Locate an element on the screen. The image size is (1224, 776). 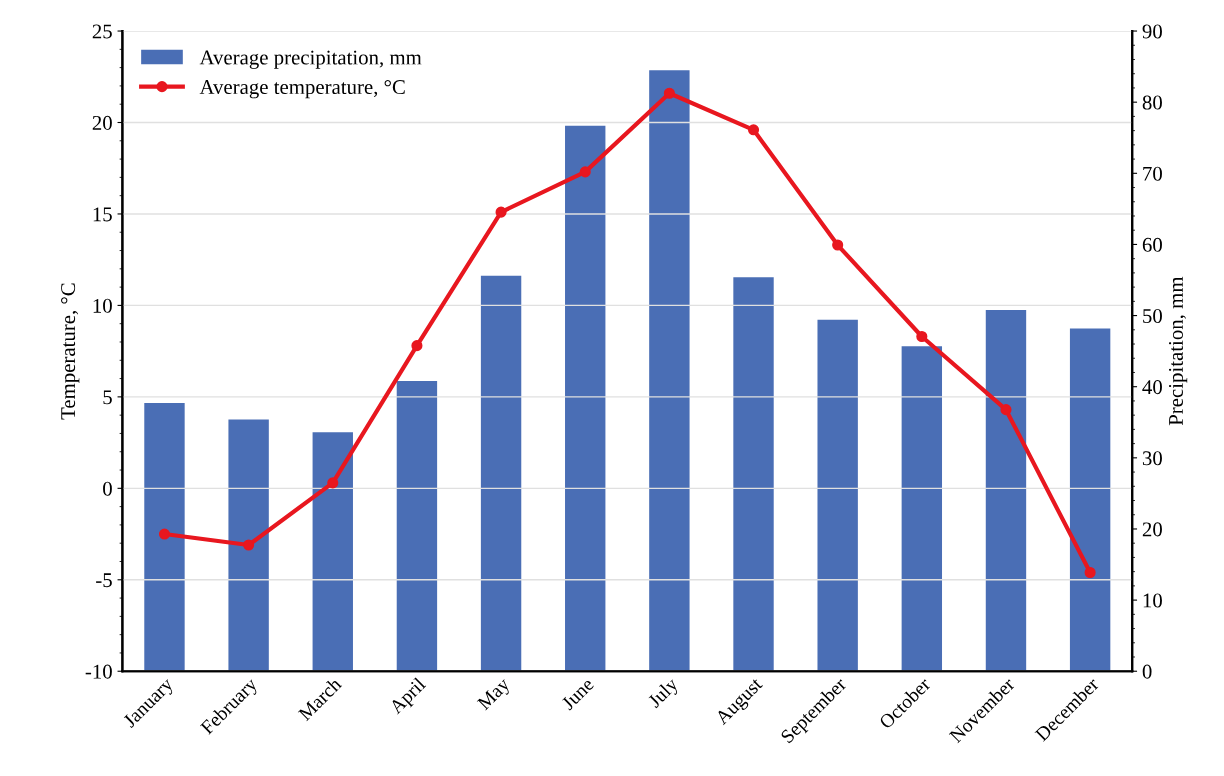
y2-tick-label: 90 is located at coordinates (1152, 31).